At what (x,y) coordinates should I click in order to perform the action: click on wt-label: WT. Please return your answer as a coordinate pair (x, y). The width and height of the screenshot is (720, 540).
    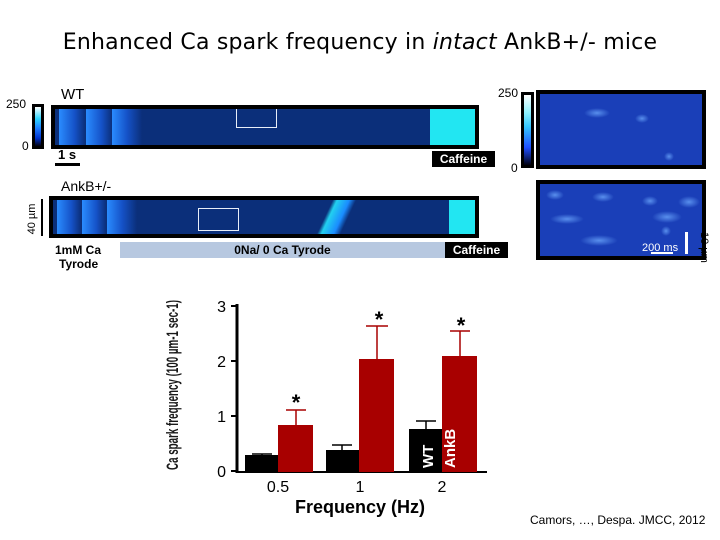
    Looking at the image, I should click on (73, 94).